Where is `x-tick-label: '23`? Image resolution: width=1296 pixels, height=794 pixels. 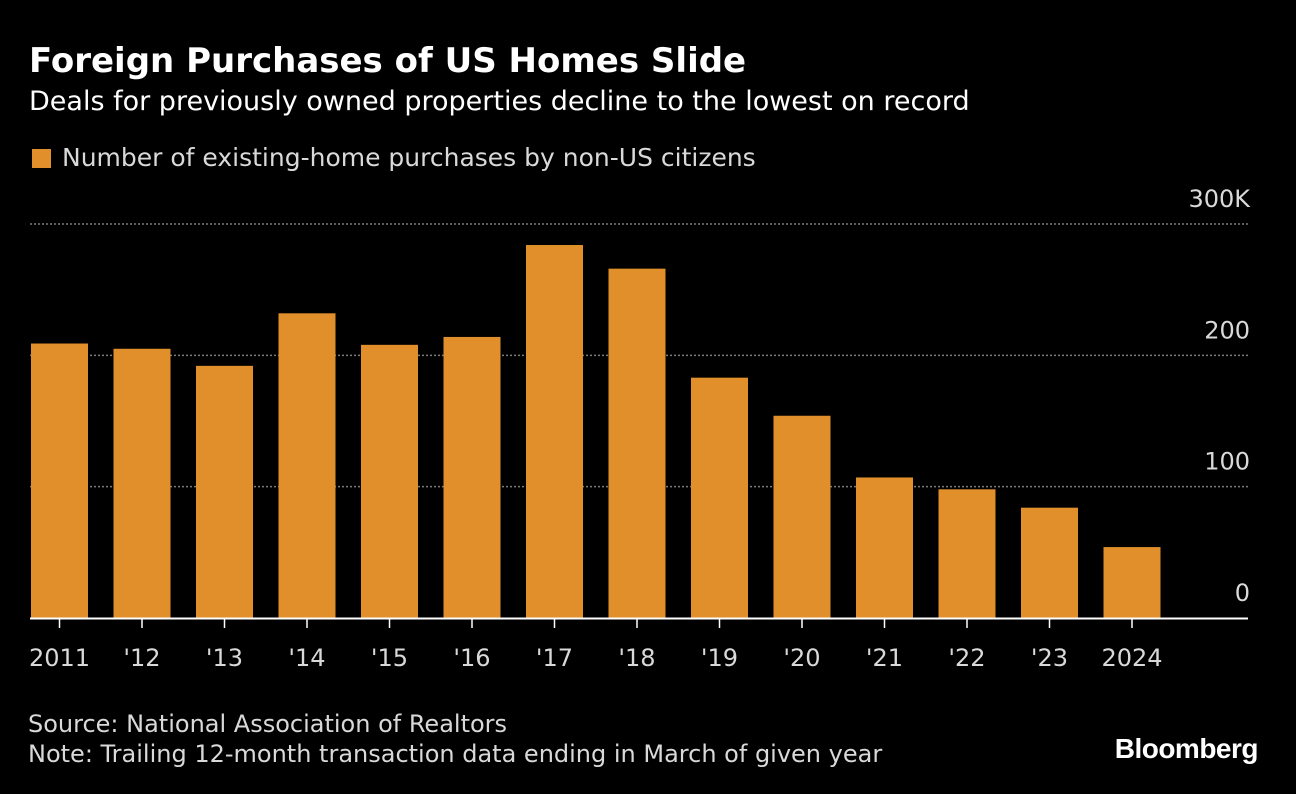 x-tick-label: '23 is located at coordinates (1049, 658).